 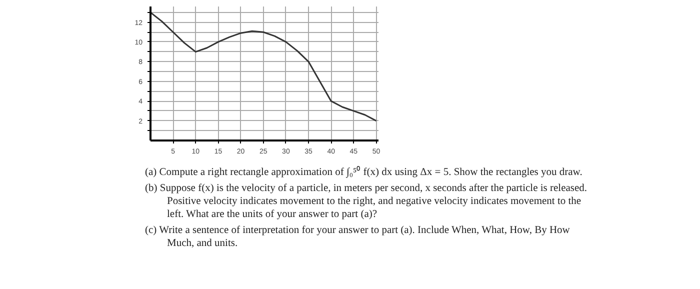 What do you see at coordinates (358, 237) in the screenshot?
I see `text: (c) Write a sentence of interpretation for your answer to part (a). Include When, What, How, By How Much, and units.` at bounding box center [358, 237].